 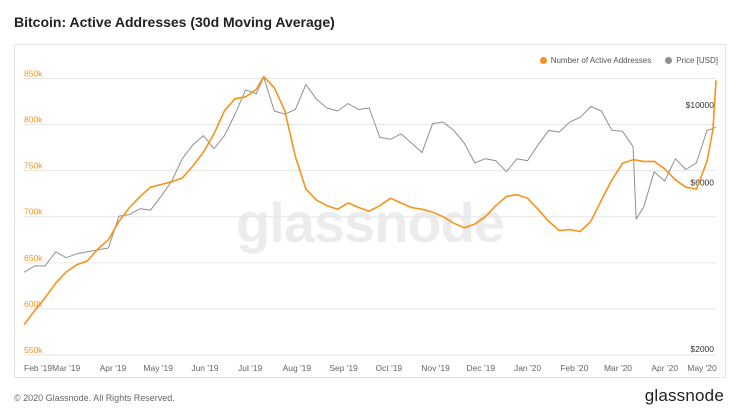 I want to click on x-tick-label: Mar '19, so click(x=66, y=368).